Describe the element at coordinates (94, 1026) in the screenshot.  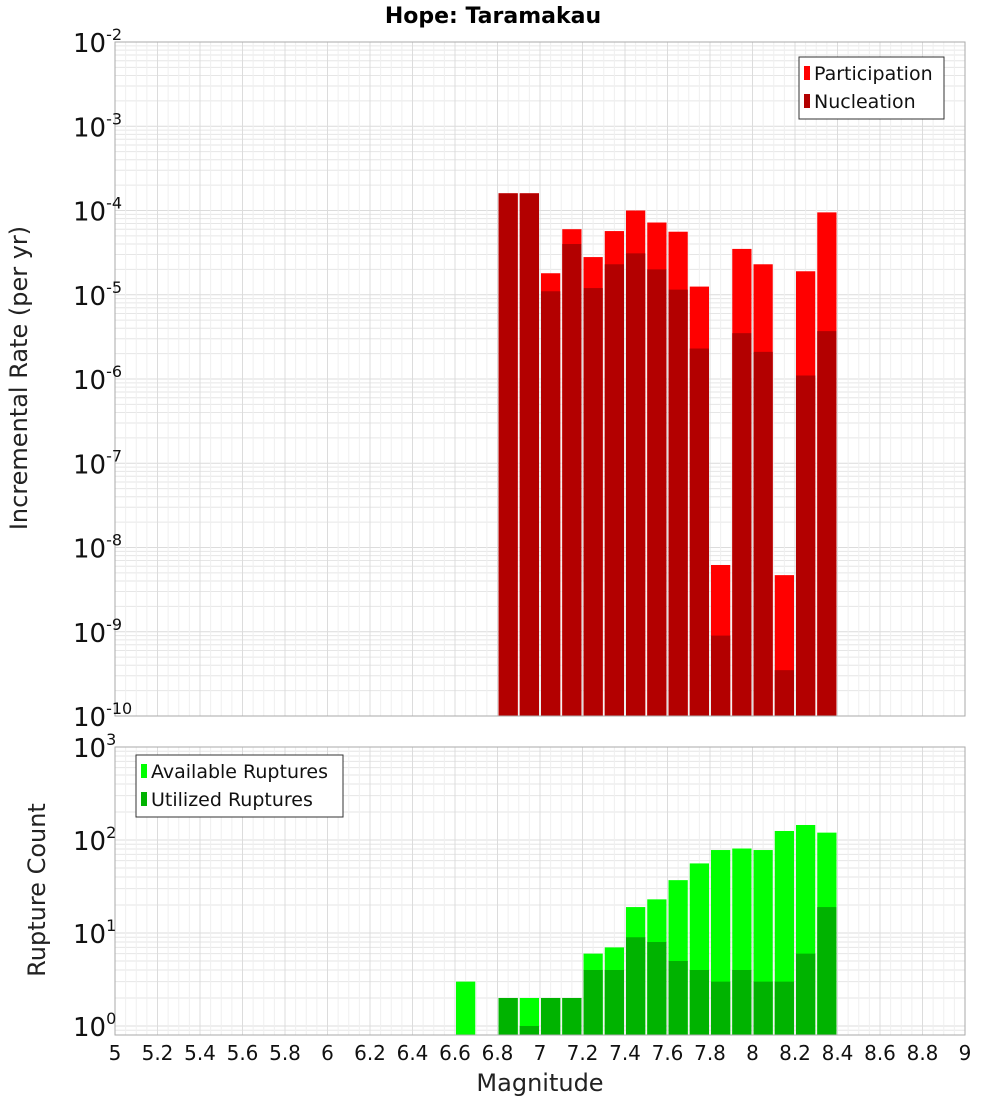
I see `y-tick-label: 10⁰` at that location.